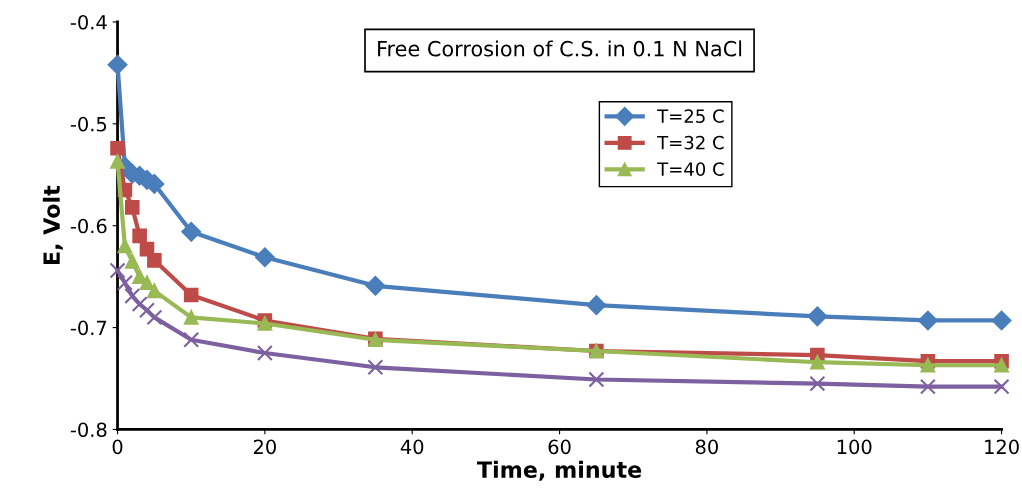 The width and height of the screenshot is (1022, 488). Describe the element at coordinates (854, 447) in the screenshot. I see `x-tick-label: 100` at that location.